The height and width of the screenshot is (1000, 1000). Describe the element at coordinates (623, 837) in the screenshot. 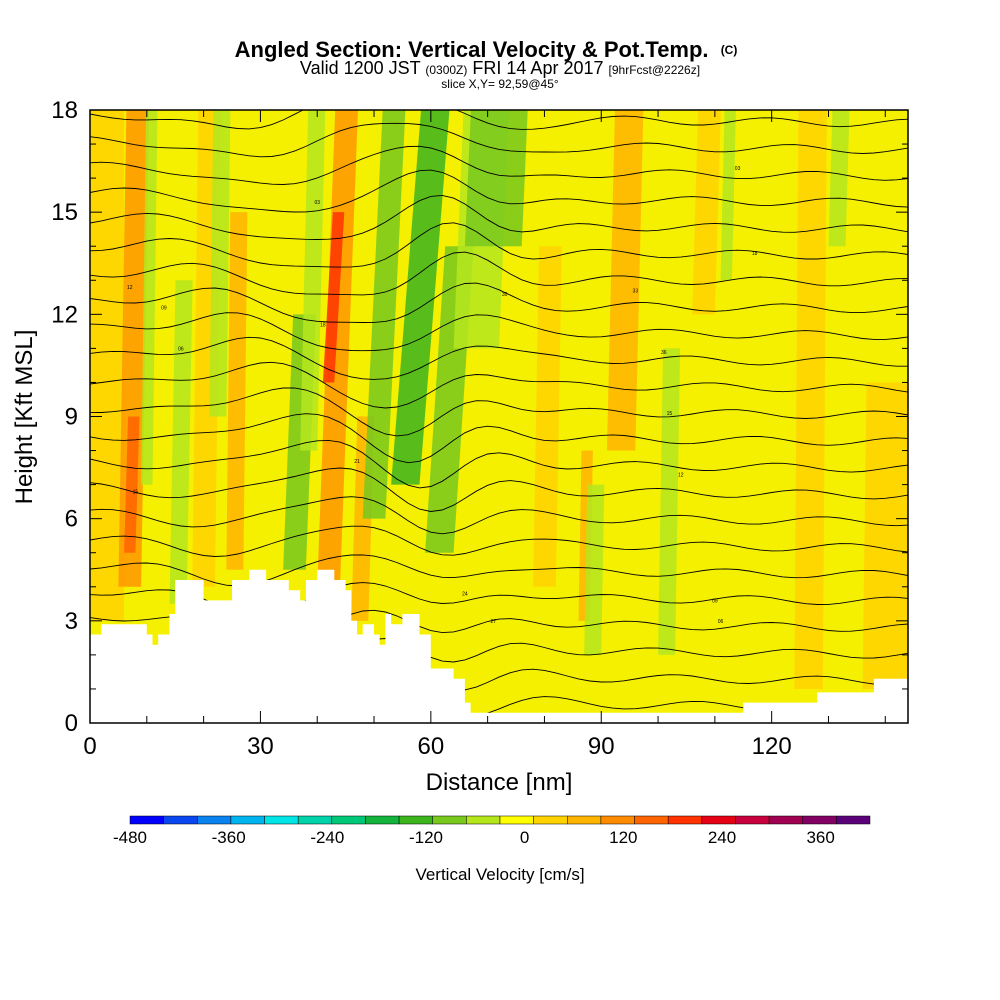

I see `colorbar-tick-label: 120` at that location.